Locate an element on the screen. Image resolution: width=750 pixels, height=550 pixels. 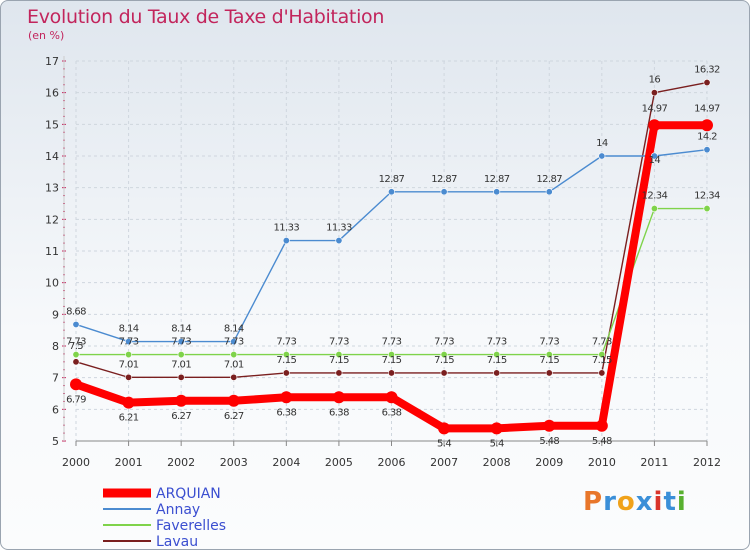
chart-title: Evolution du Taux de Taxe d'Habitation is located at coordinates (206, 17).